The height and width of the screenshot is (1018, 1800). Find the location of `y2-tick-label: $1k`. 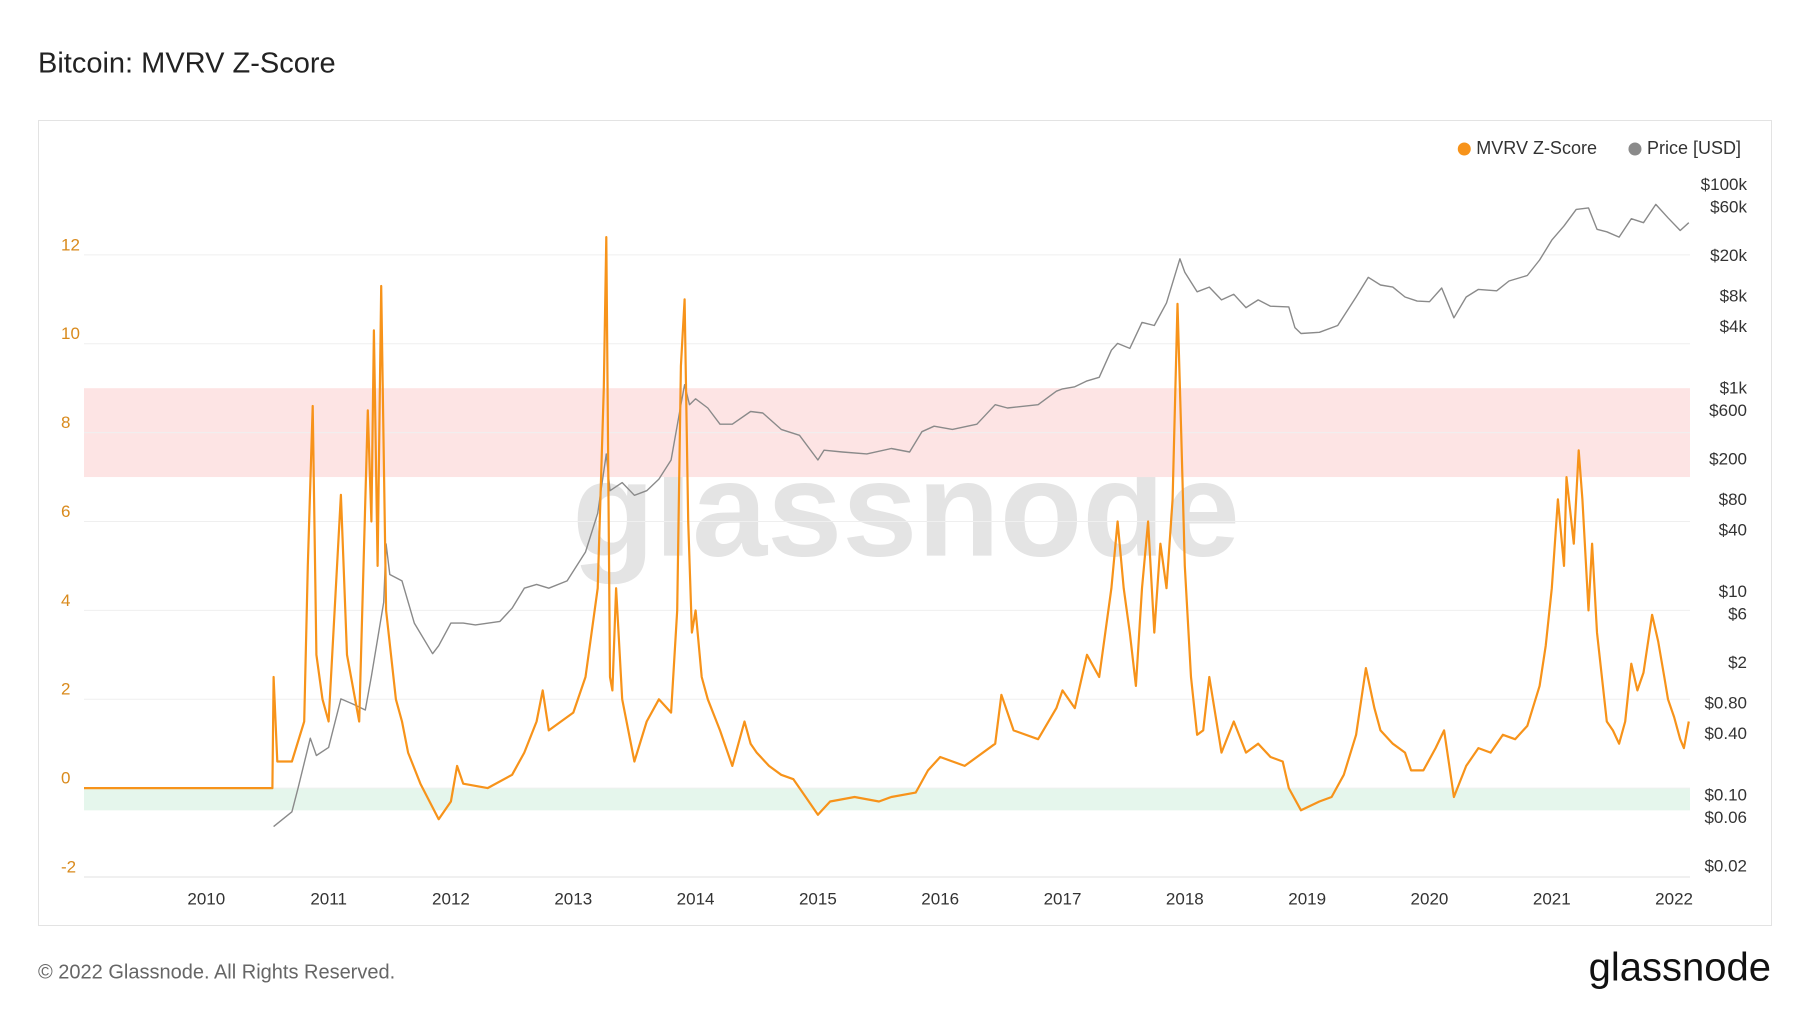

y2-tick-label: $1k is located at coordinates (1734, 387).